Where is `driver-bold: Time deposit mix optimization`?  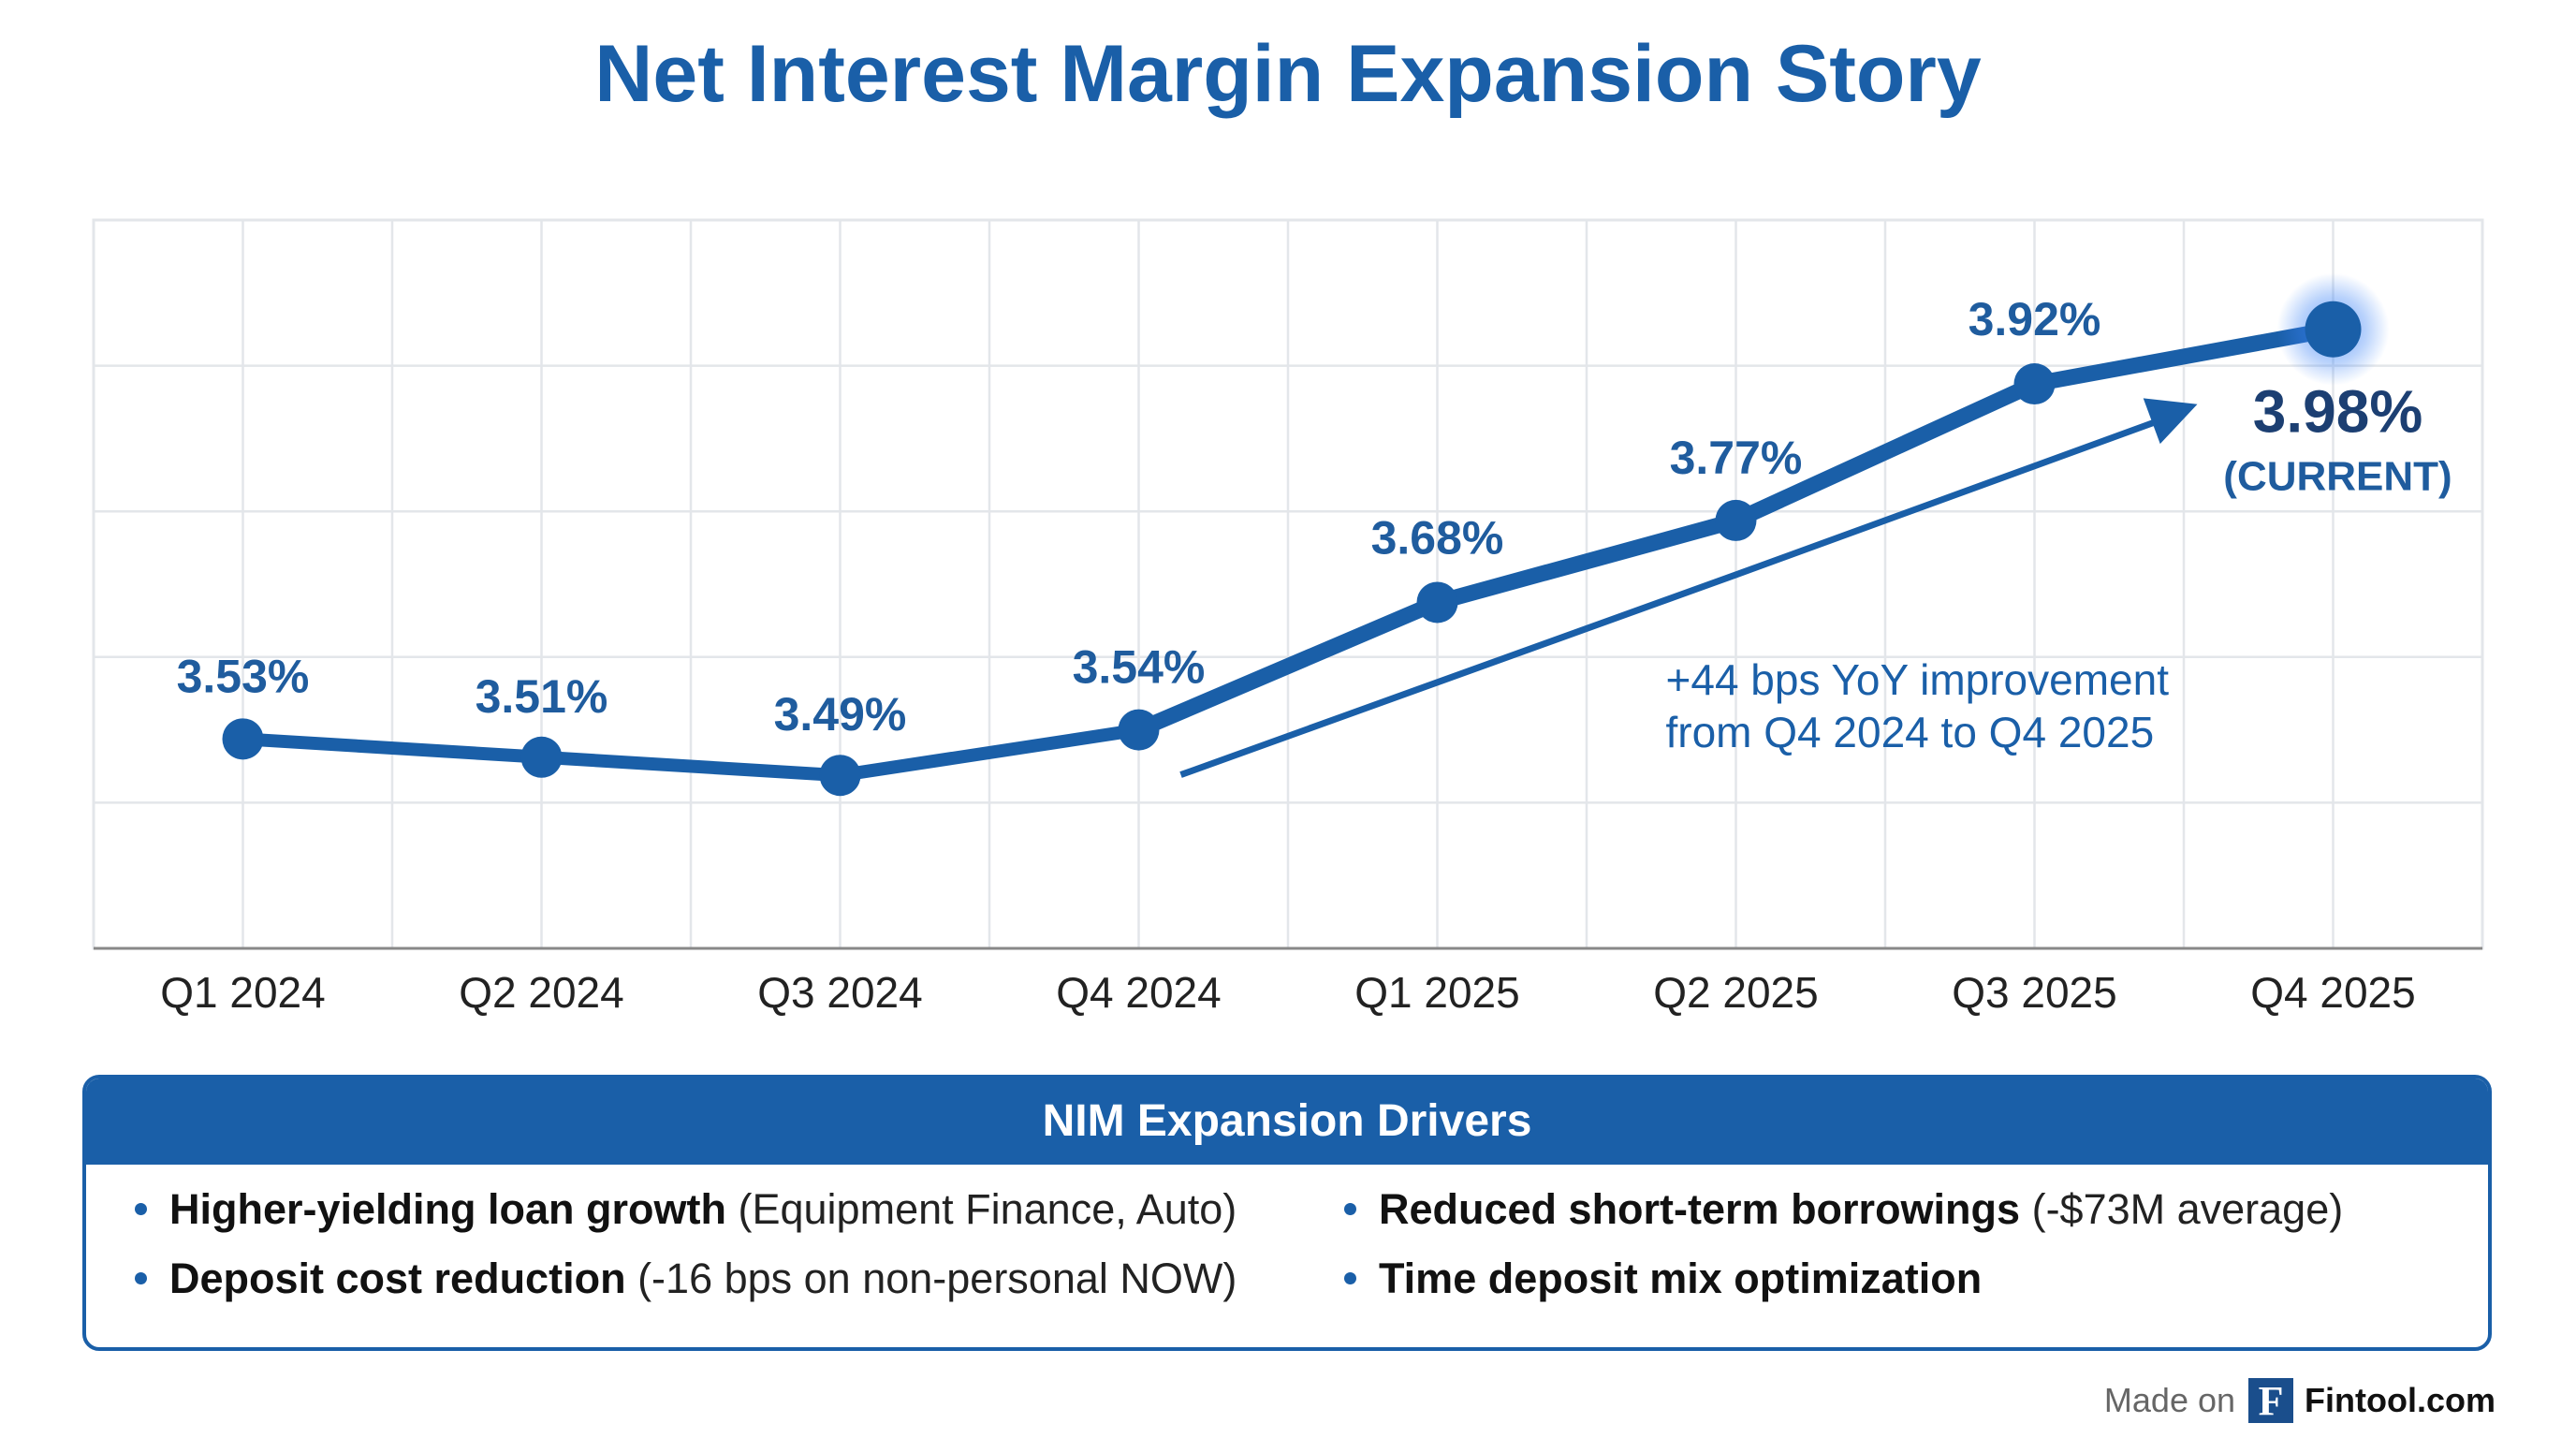
driver-bold: Time deposit mix optimization is located at coordinates (1681, 1278).